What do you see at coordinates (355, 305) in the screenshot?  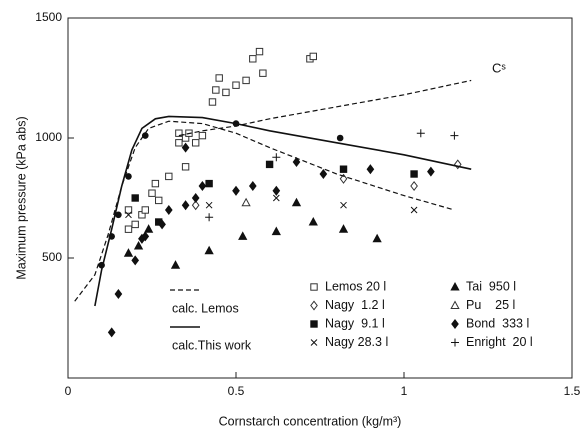 I see `legend-label: Nagy 1.2 l` at bounding box center [355, 305].